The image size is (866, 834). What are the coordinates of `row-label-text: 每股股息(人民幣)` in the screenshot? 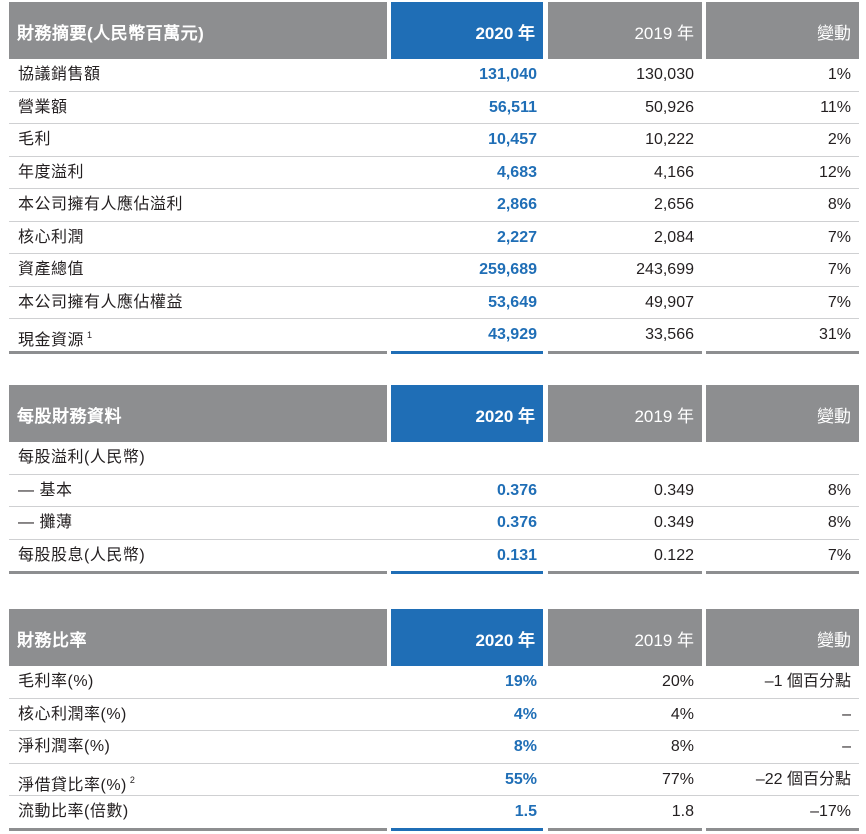 It's located at (82, 555).